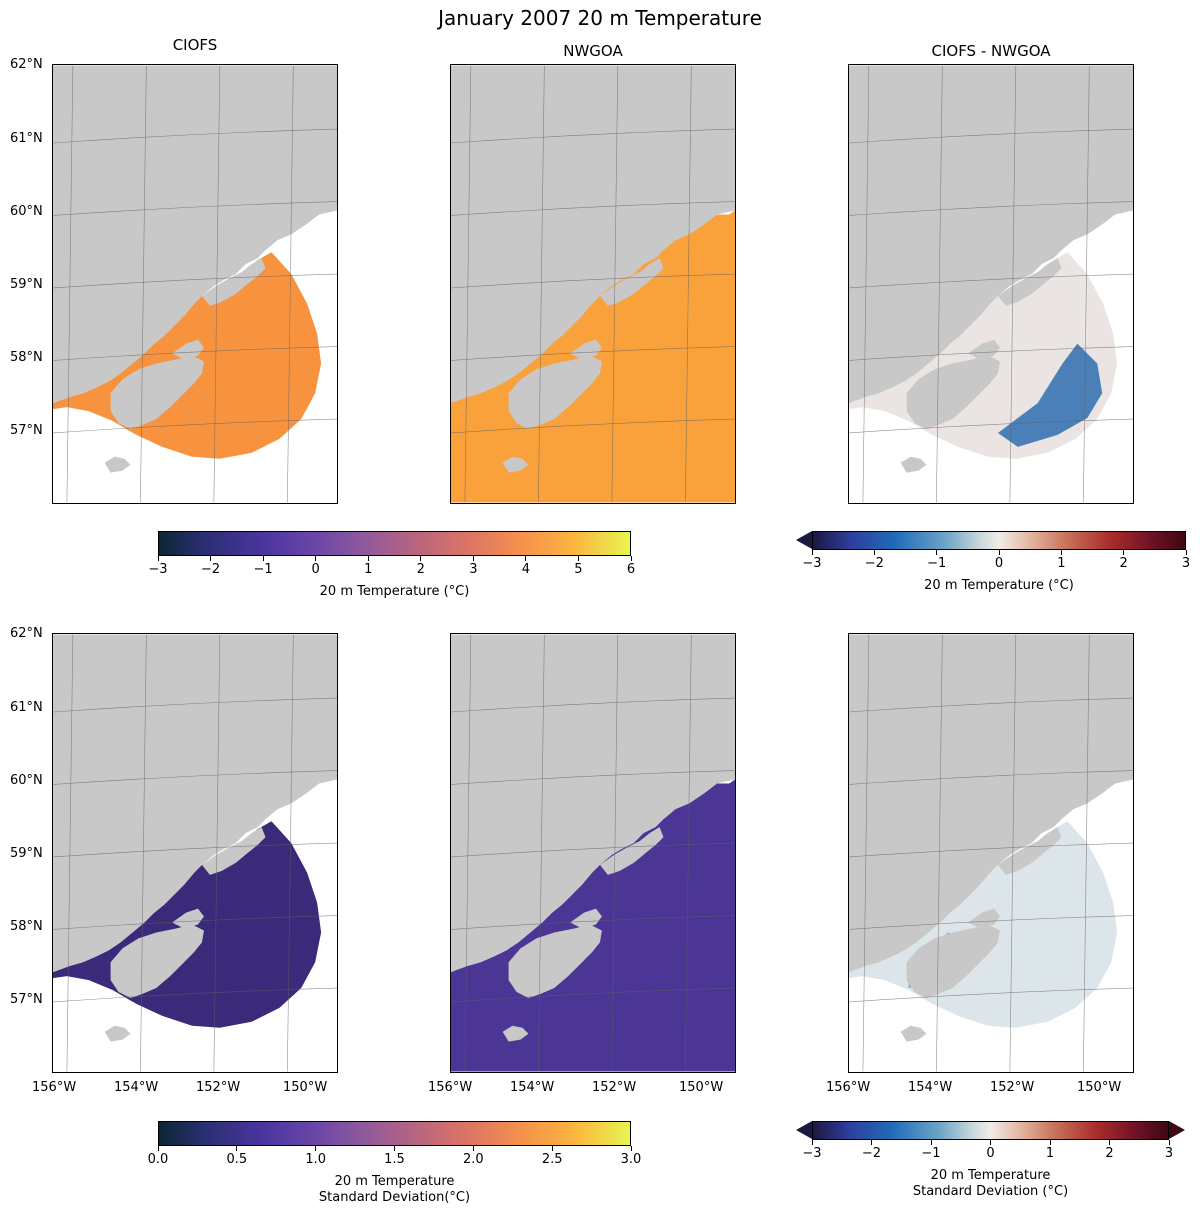  Describe the element at coordinates (552, 1159) in the screenshot. I see `colorbar-tick-label: 2.5` at that location.